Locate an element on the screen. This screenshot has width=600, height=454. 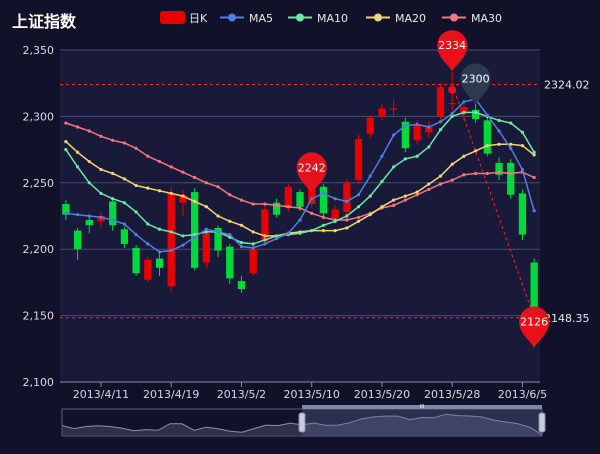
legend-label: MA10 is located at coordinates (332, 18).